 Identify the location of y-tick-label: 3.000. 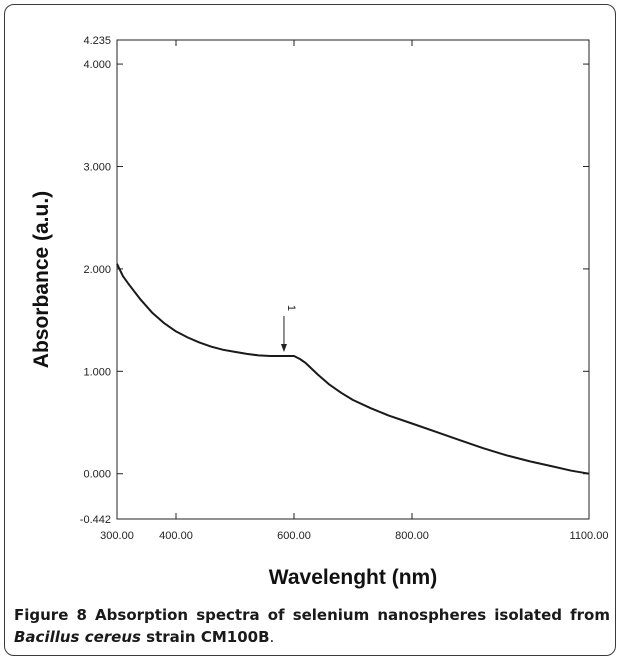
(97, 167).